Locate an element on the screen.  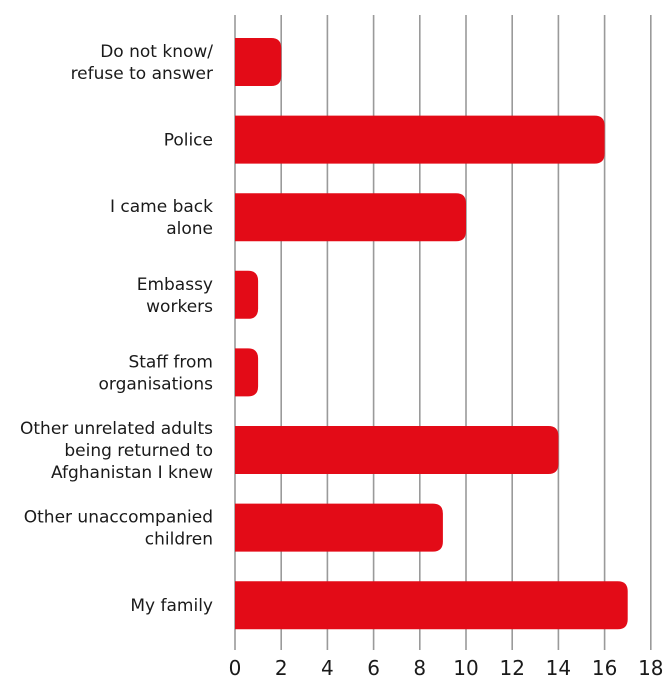
x-tick-label-6: 6 is located at coordinates (373, 668).